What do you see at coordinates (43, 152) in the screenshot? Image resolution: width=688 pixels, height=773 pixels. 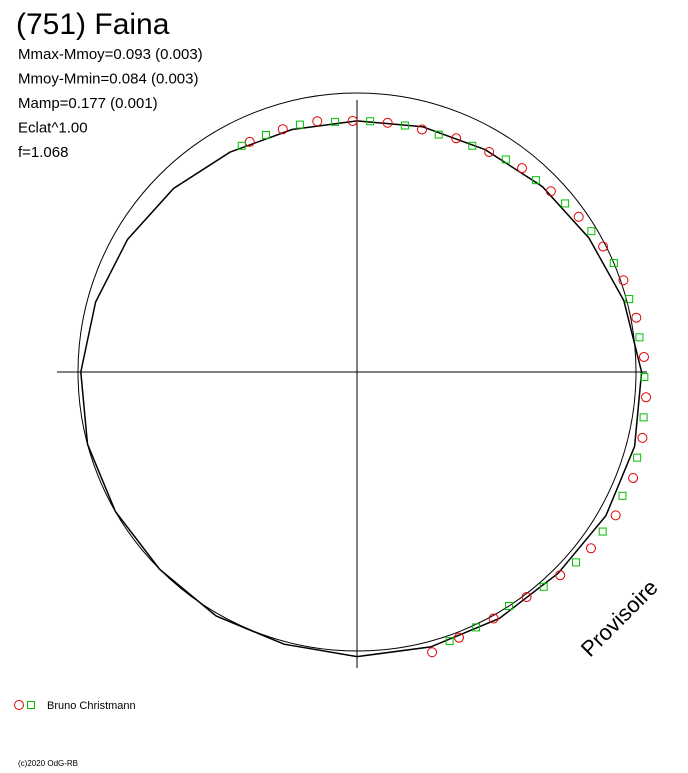 I see `annotation: f=1.068` at bounding box center [43, 152].